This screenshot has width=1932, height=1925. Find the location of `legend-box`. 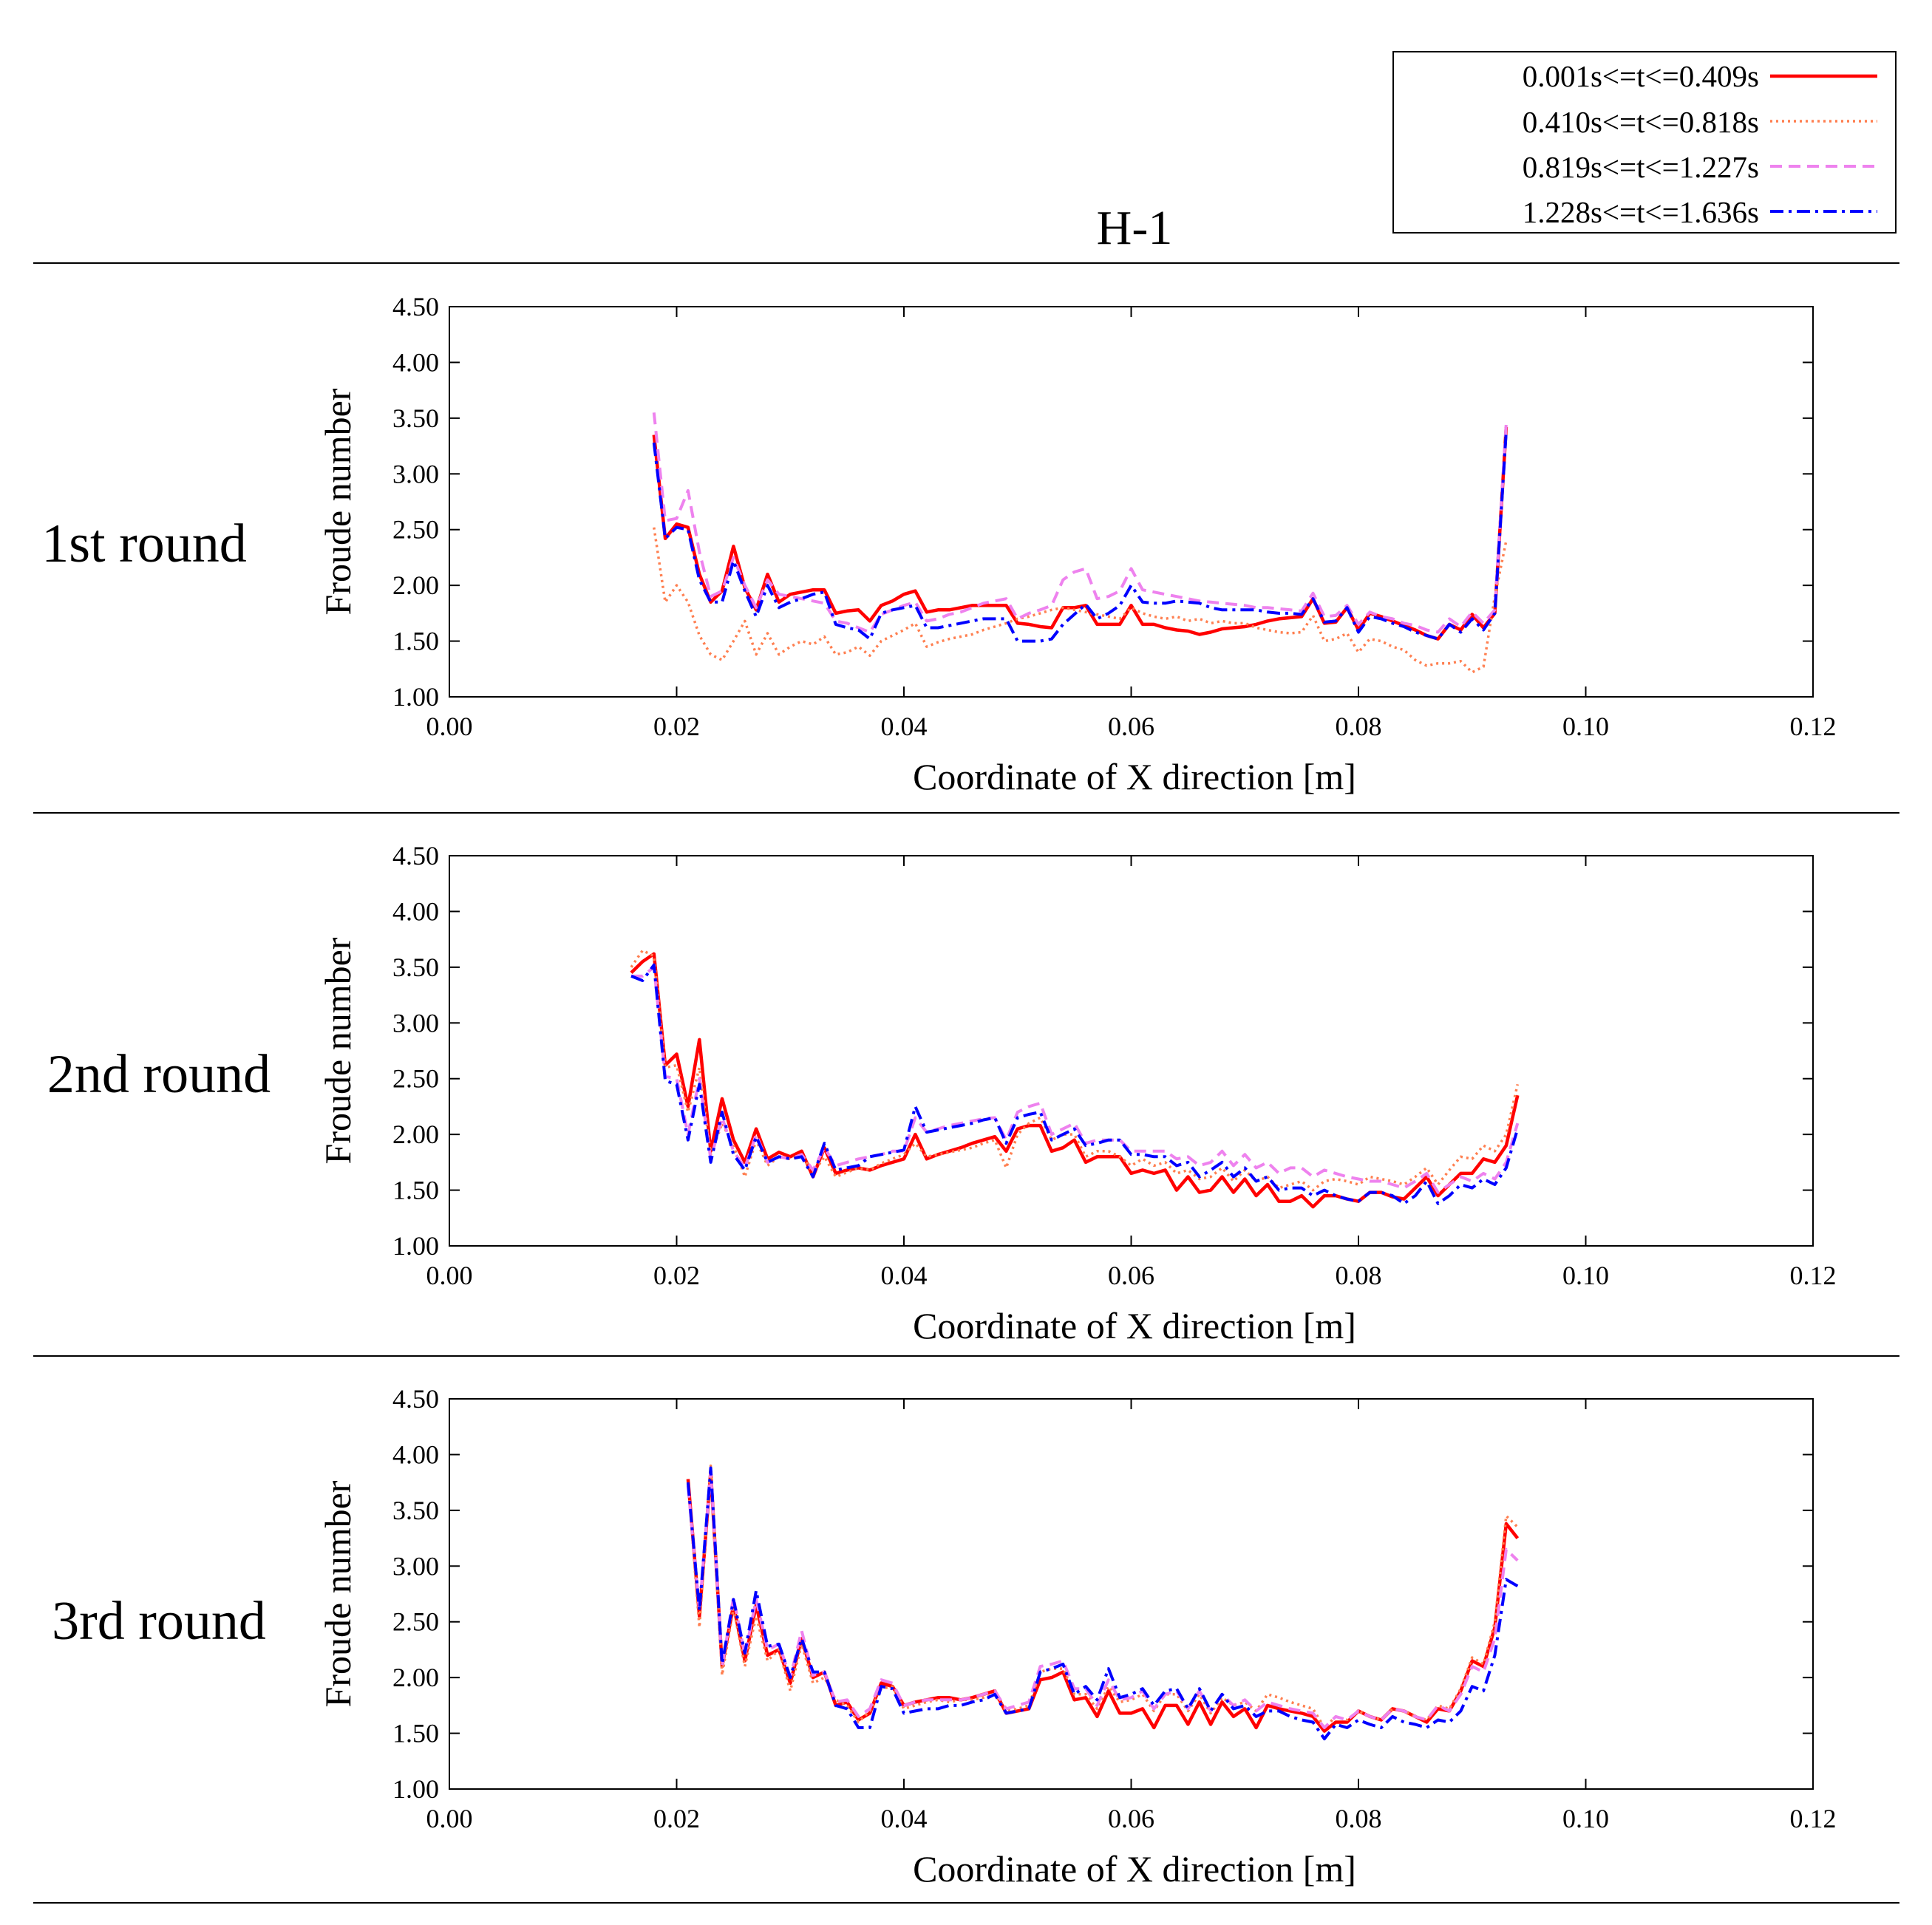

legend-box is located at coordinates (1644, 142).